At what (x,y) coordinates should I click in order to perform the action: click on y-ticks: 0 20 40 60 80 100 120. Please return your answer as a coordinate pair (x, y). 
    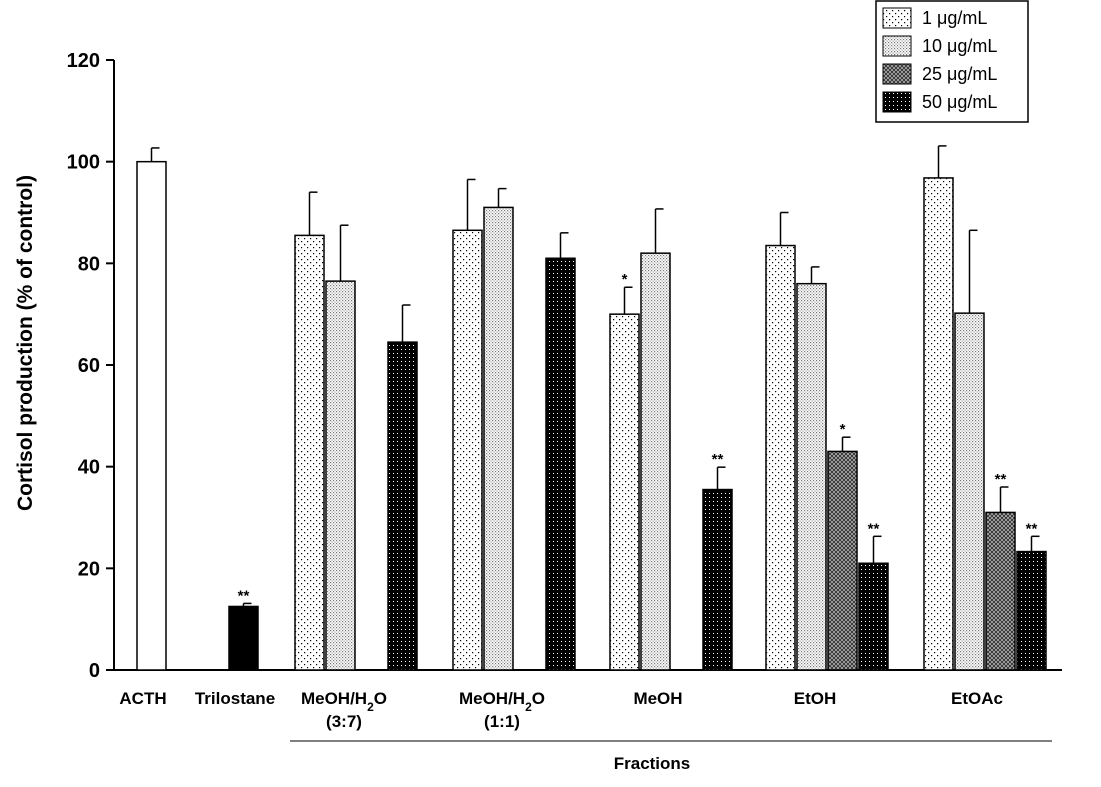
    Looking at the image, I should click on (90, 366).